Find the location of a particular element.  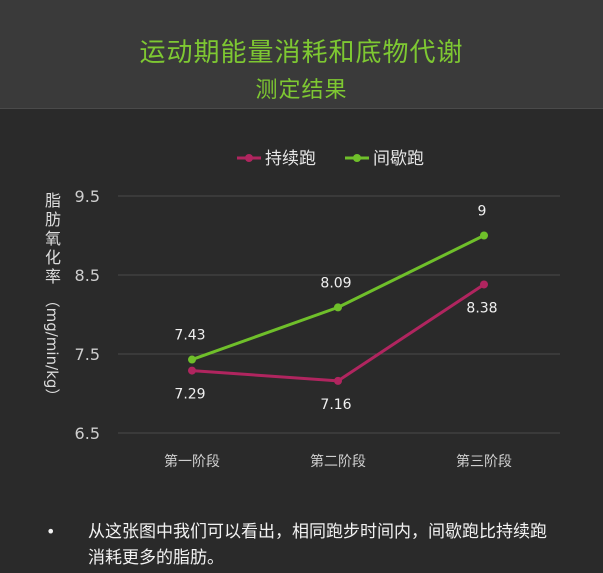

y-axis-label-char: 氧 is located at coordinates (53, 238).